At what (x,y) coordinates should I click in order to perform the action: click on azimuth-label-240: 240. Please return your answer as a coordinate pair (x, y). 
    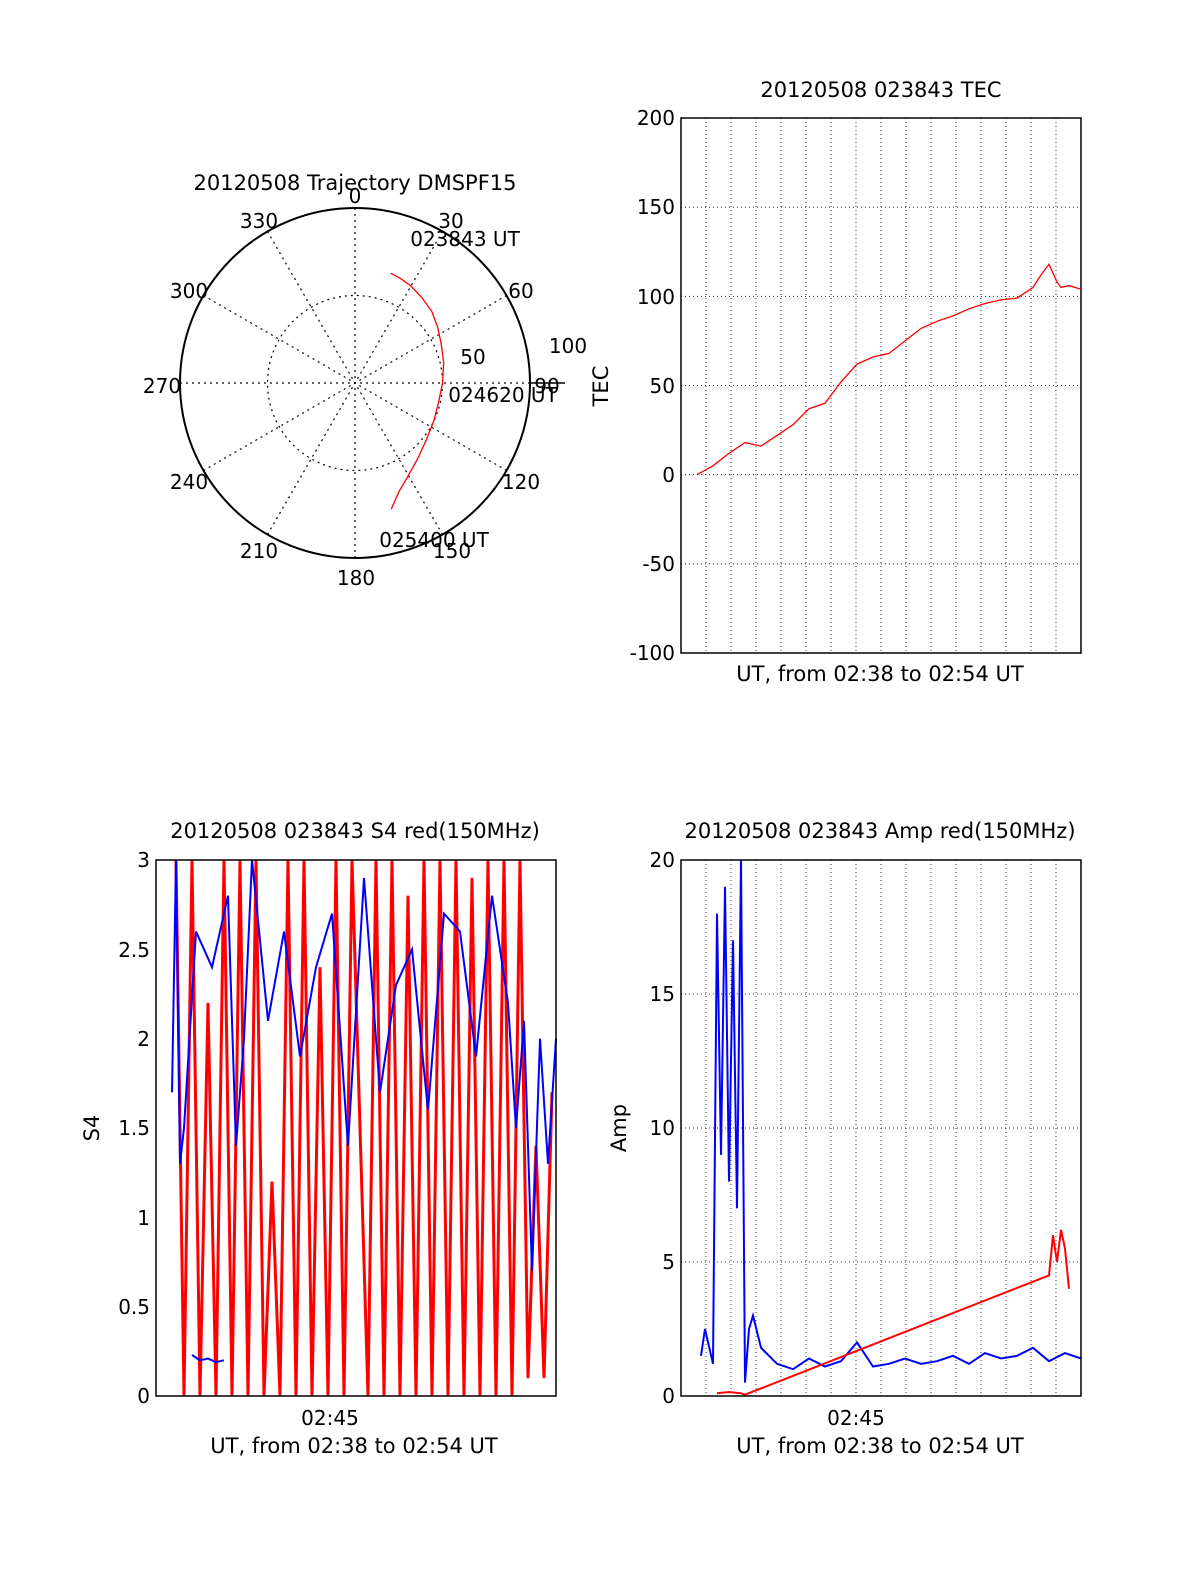
    Looking at the image, I should click on (189, 482).